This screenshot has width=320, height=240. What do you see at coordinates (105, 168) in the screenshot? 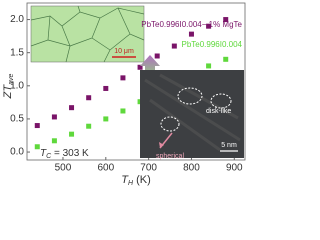
I see `x-tick-label: 600` at bounding box center [105, 168].